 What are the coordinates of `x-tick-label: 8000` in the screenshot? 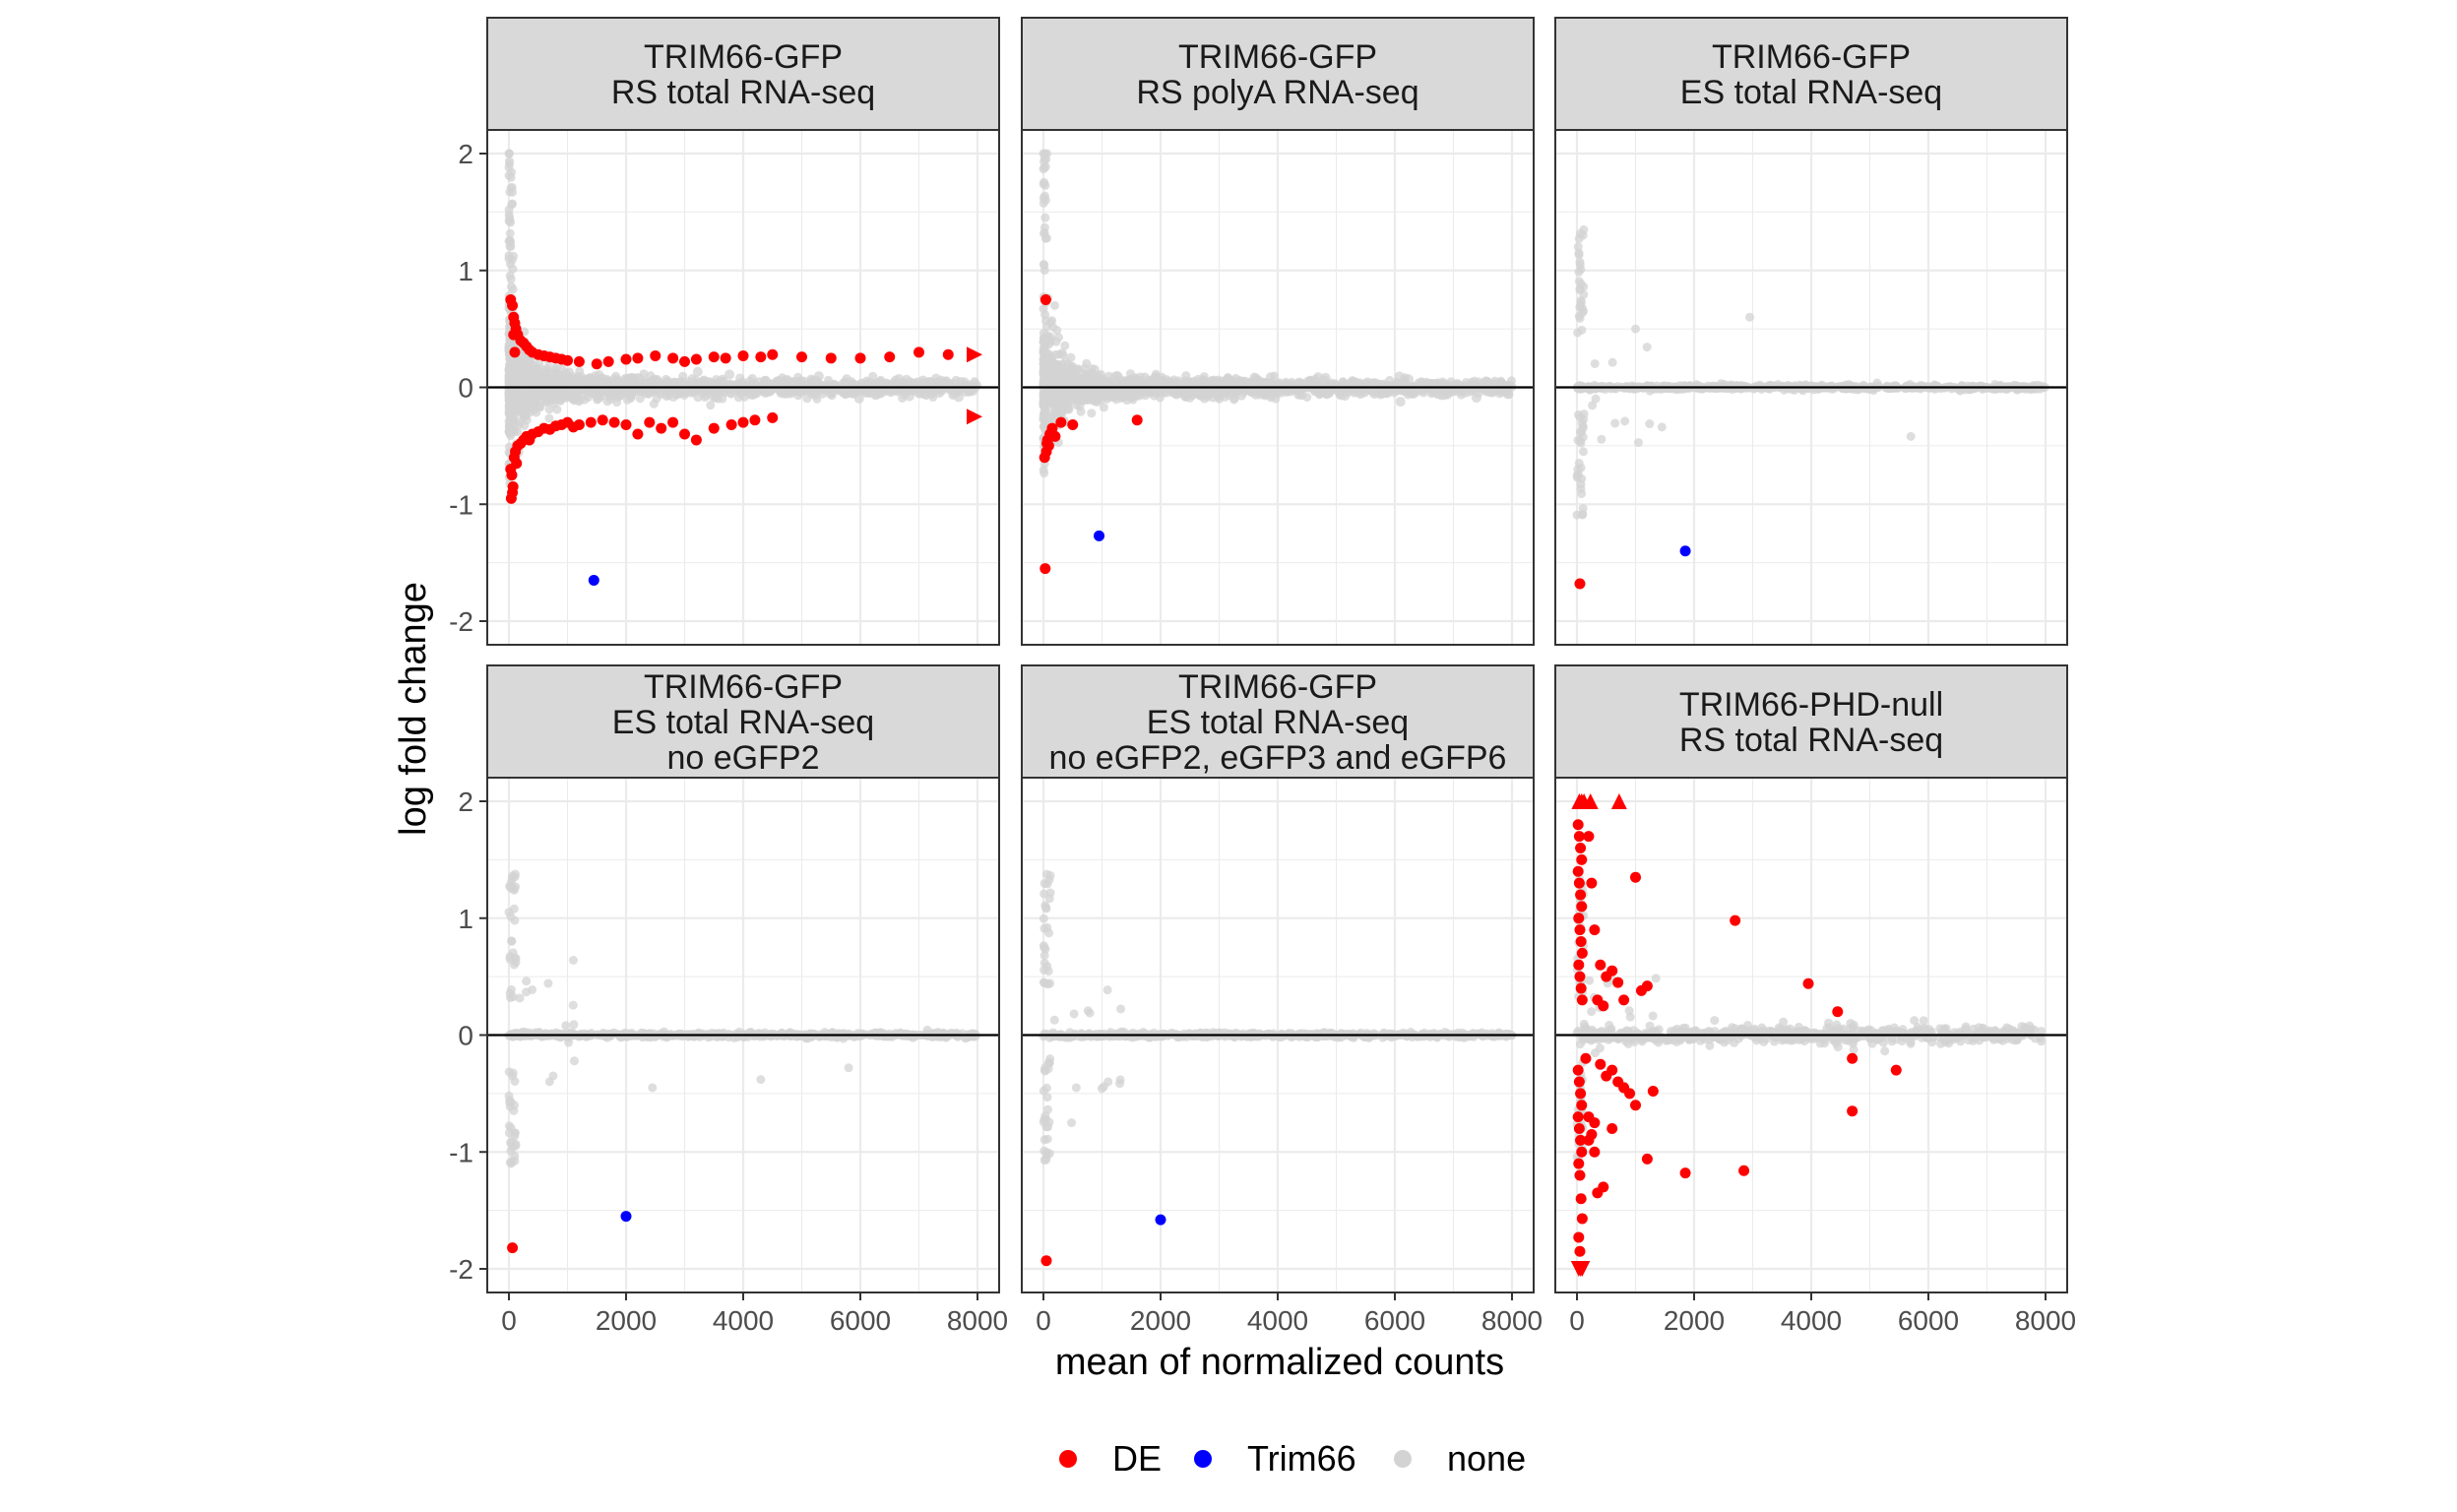 It's located at (977, 1320).